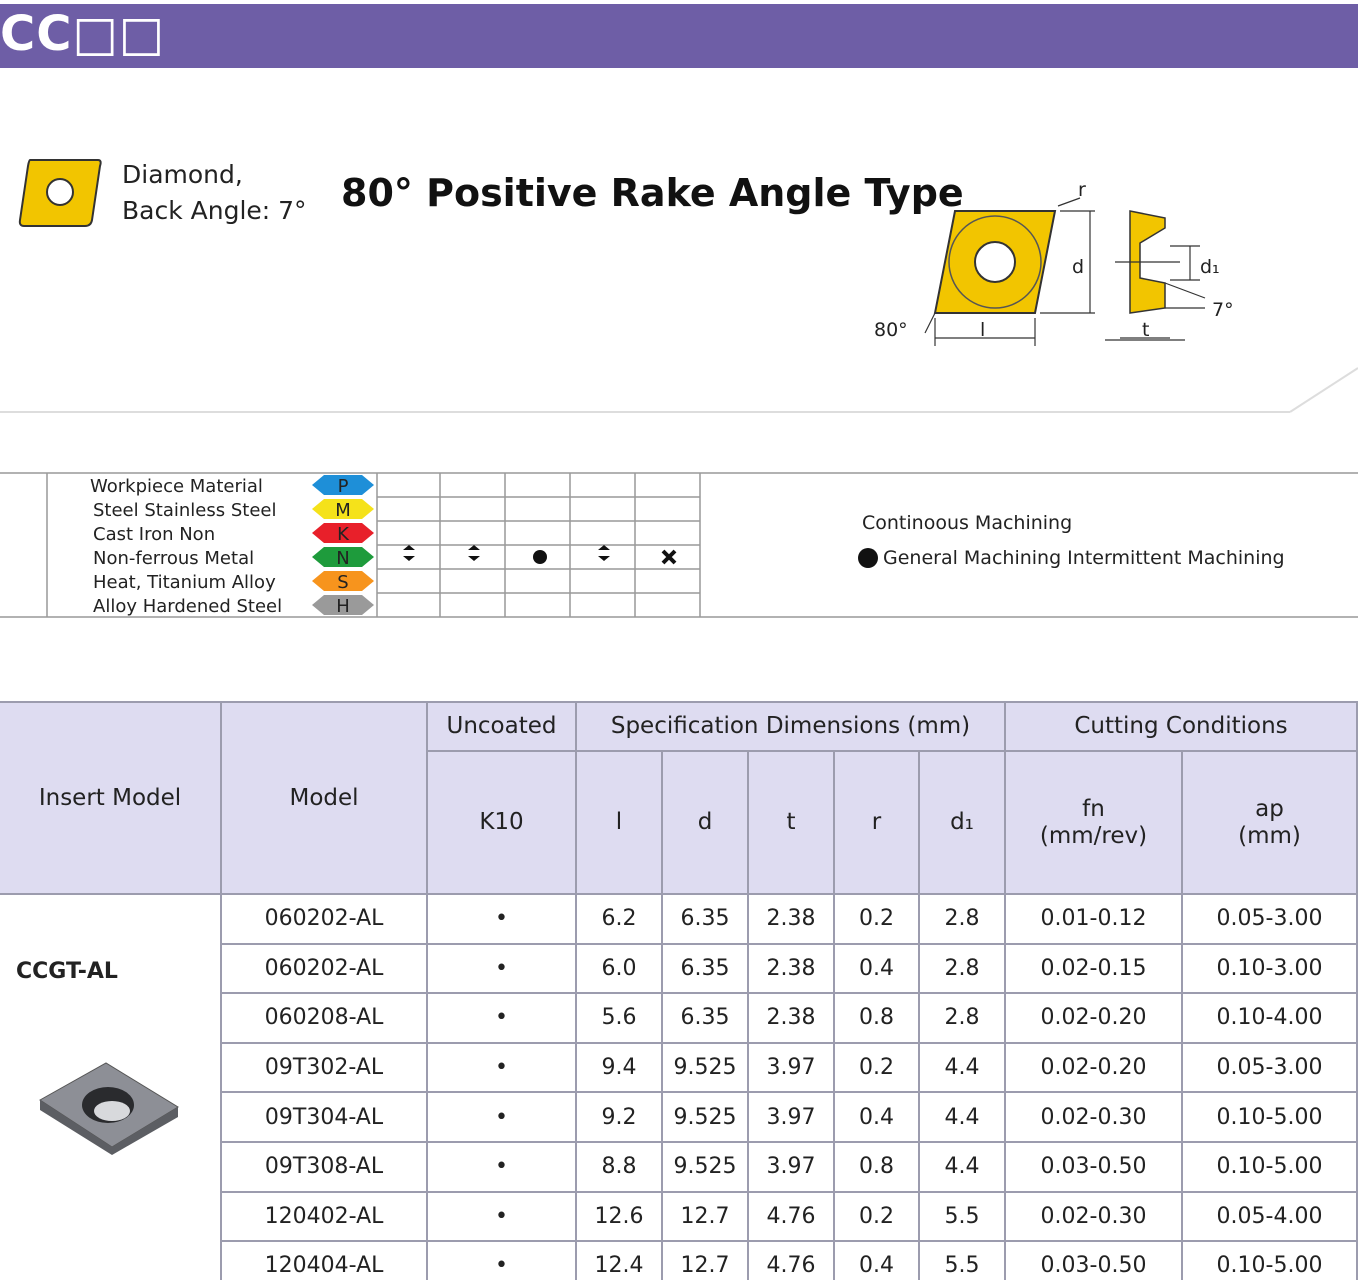 This screenshot has height=1280, width=1358. Describe the element at coordinates (1084, 558) in the screenshot. I see `legend-text: General Machining Intermittent Machining` at that location.